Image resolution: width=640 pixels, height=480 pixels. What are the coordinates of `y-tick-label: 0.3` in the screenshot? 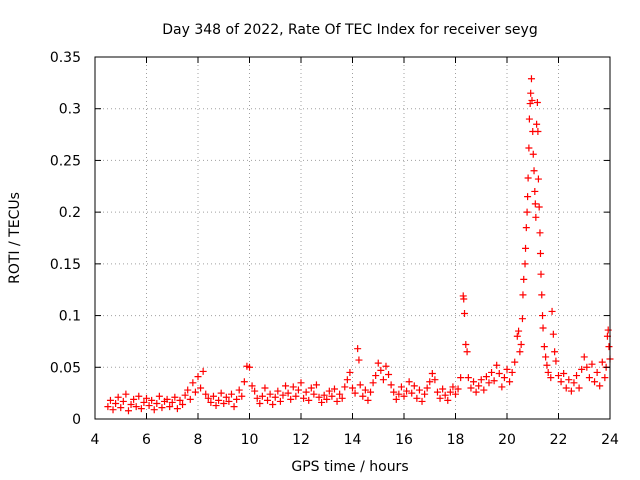 It's located at (70, 110).